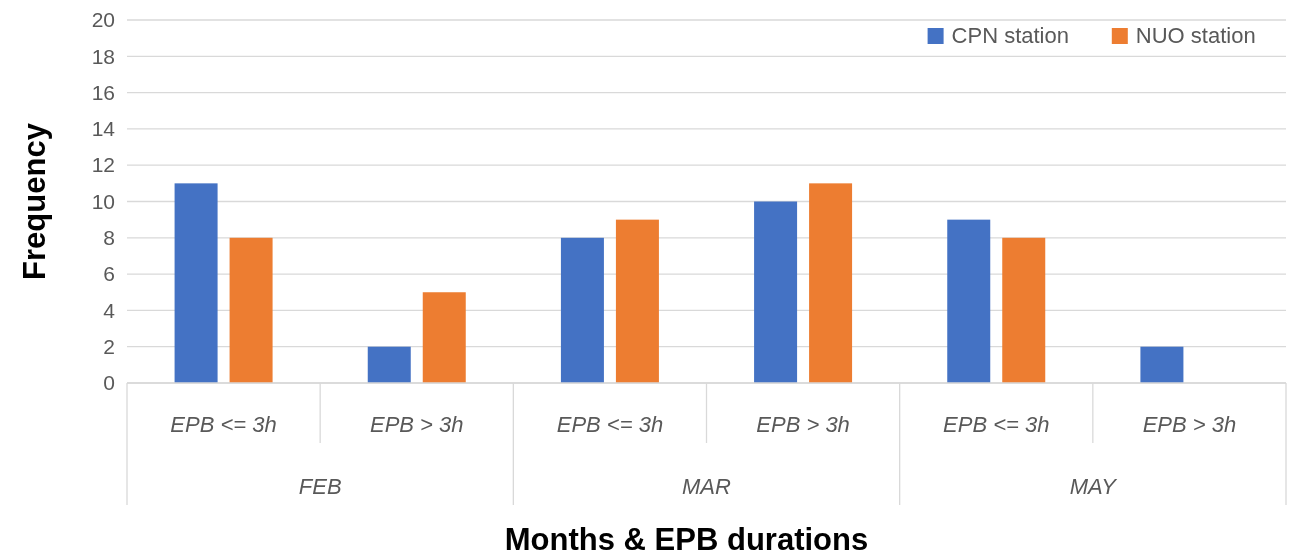 This screenshot has height=558, width=1294. What do you see at coordinates (103, 201) in the screenshot?
I see `y-tick-label: 10` at bounding box center [103, 201].